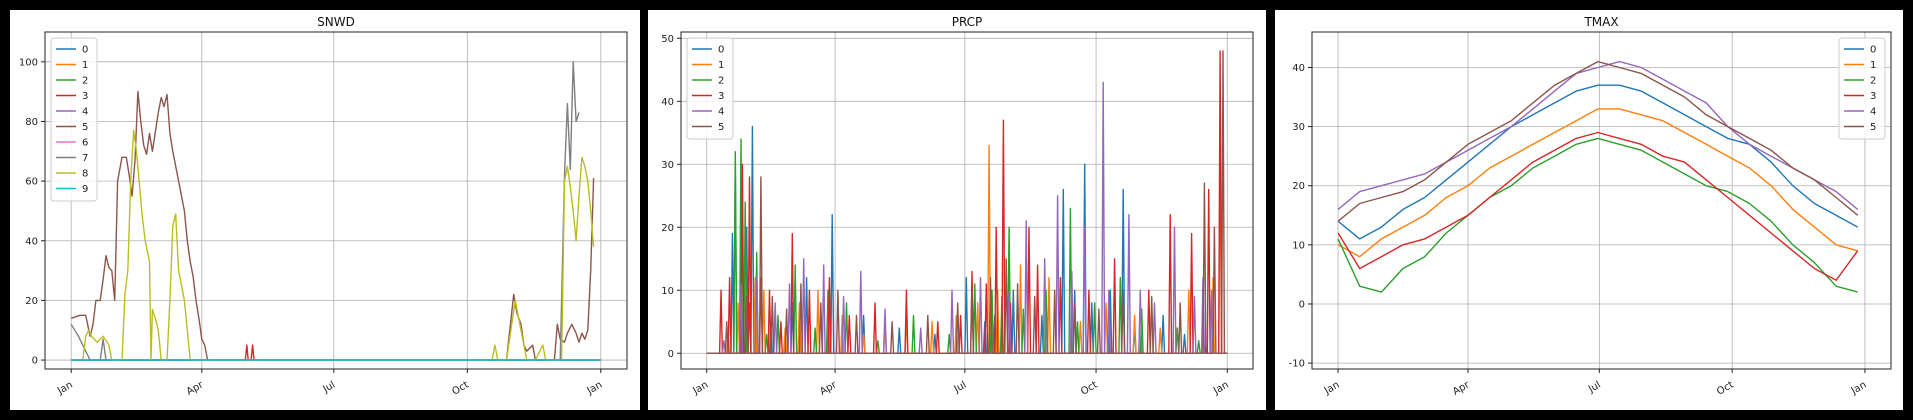  What do you see at coordinates (85, 189) in the screenshot?
I see `legend-label: 9` at bounding box center [85, 189].